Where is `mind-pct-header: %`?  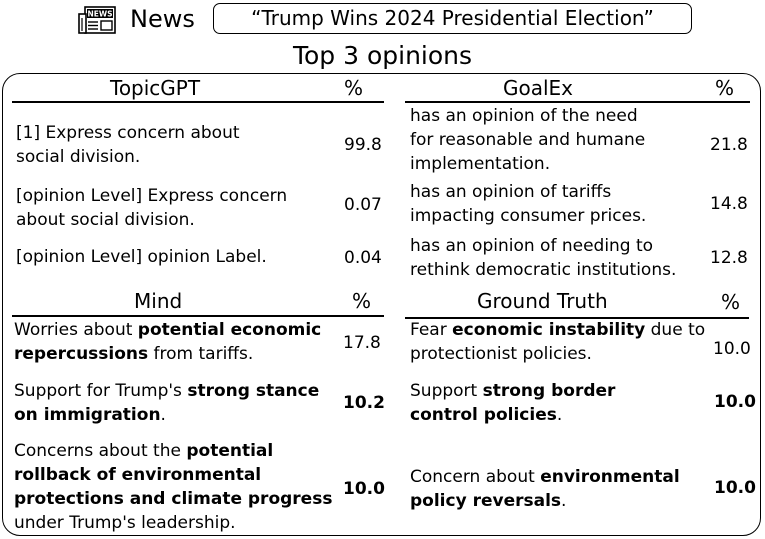 mind-pct-header: % is located at coordinates (362, 301).